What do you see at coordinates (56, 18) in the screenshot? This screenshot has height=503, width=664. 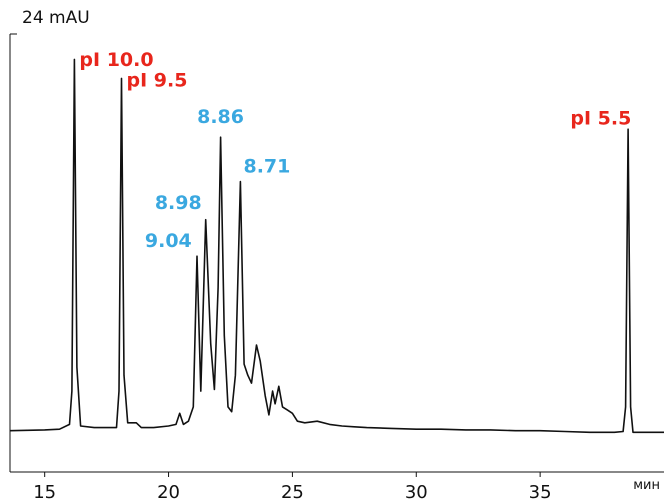 I see `y-axis-unit-label: 24 mAU` at bounding box center [56, 18].